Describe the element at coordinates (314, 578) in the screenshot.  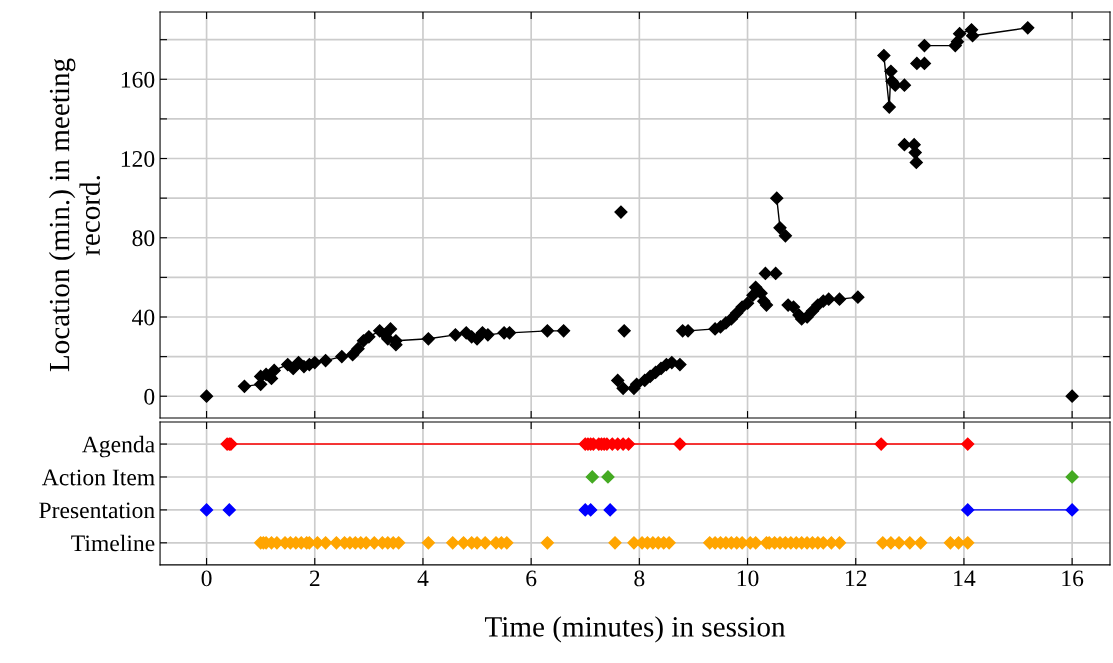
I see `x-tick-label: 2` at that location.